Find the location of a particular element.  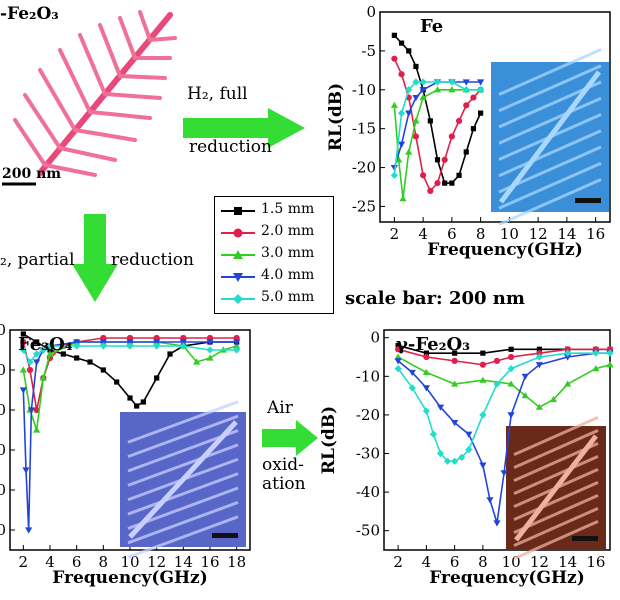

x-tick-label: 10 is located at coordinates (129, 562).